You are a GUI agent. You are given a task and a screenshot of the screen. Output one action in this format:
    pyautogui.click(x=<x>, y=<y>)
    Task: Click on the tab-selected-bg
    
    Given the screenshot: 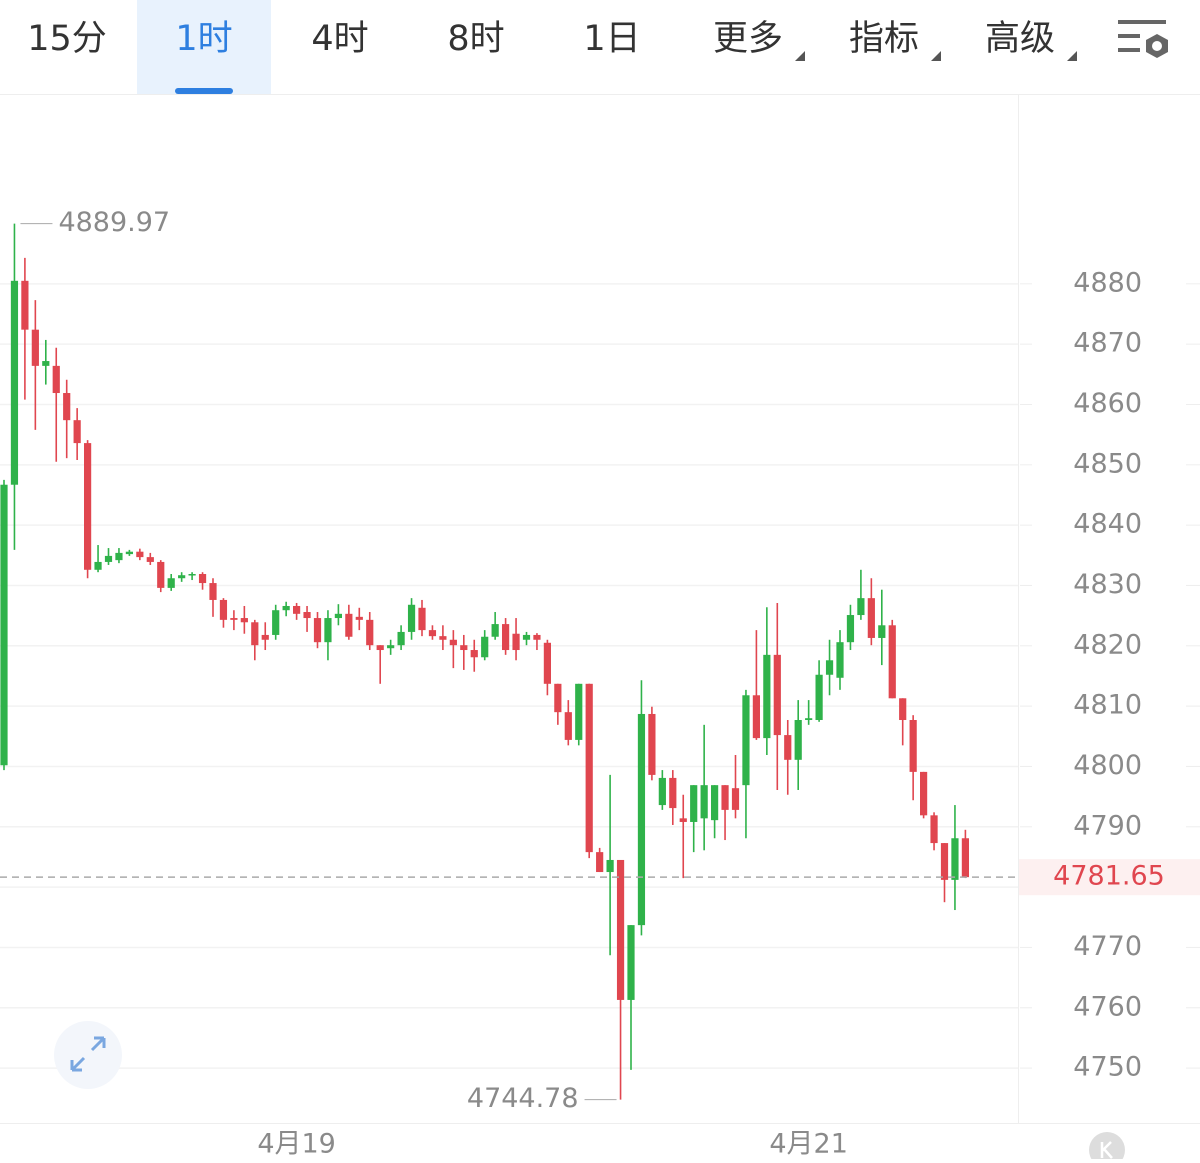 What is the action you would take?
    pyautogui.click(x=204, y=47)
    